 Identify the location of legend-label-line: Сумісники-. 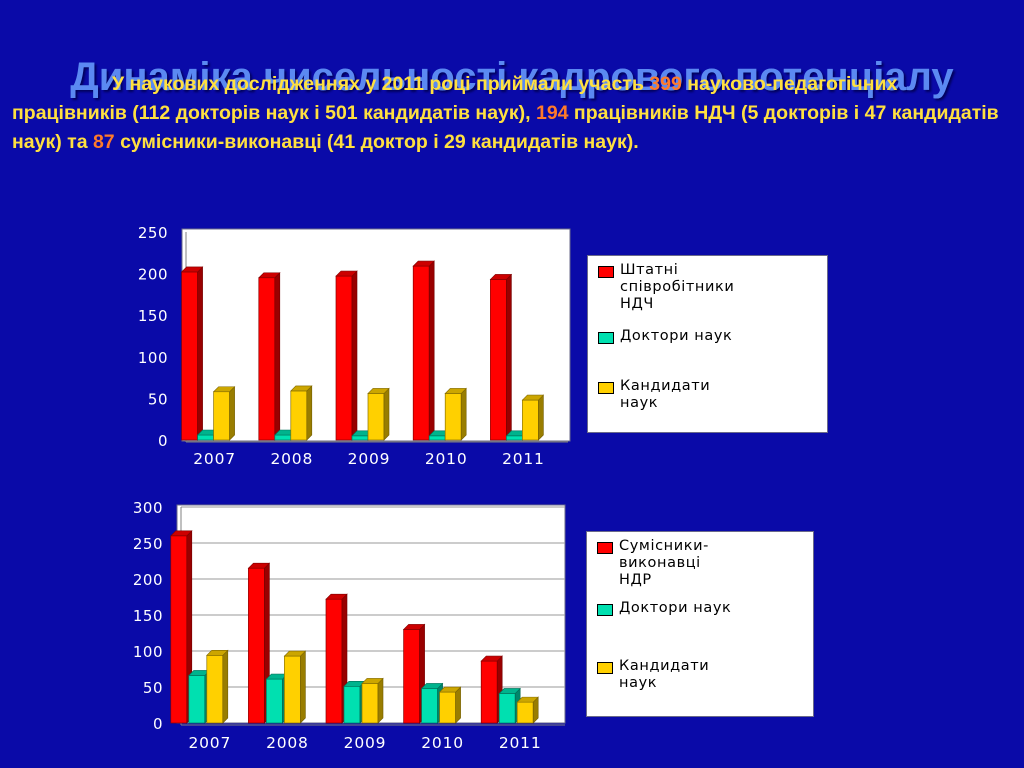
(664, 546).